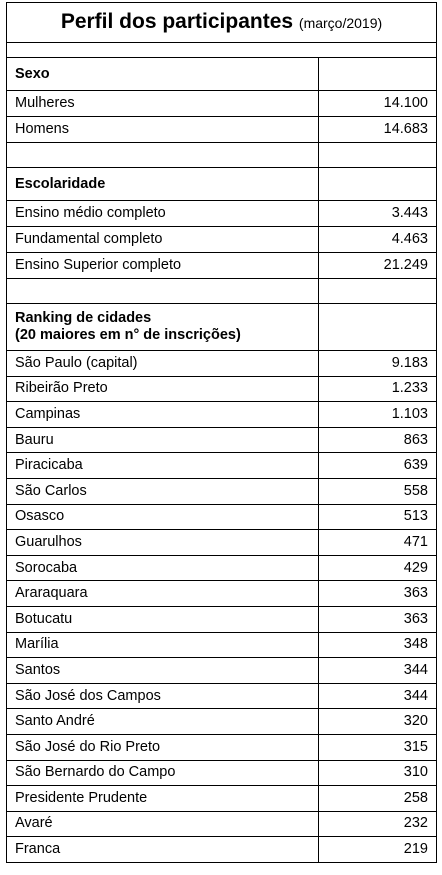 Image resolution: width=442 pixels, height=875 pixels. What do you see at coordinates (221, 184) in the screenshot?
I see `section-header-row: Escolaridade` at bounding box center [221, 184].